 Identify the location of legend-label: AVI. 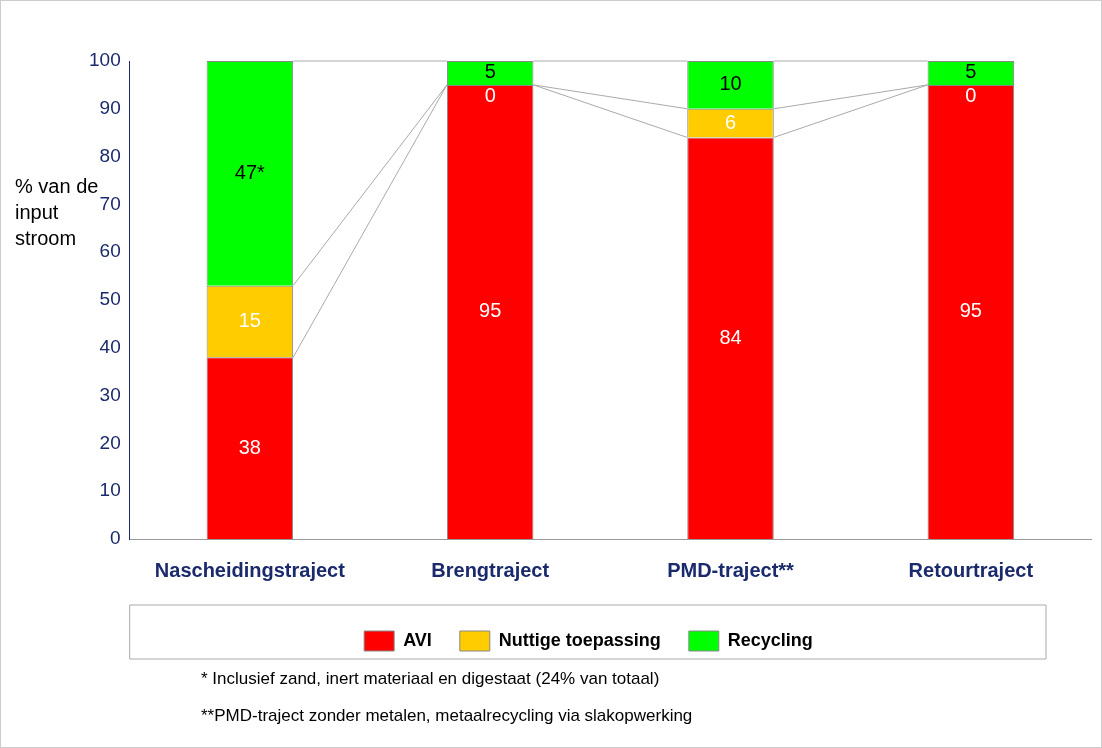
(417, 639).